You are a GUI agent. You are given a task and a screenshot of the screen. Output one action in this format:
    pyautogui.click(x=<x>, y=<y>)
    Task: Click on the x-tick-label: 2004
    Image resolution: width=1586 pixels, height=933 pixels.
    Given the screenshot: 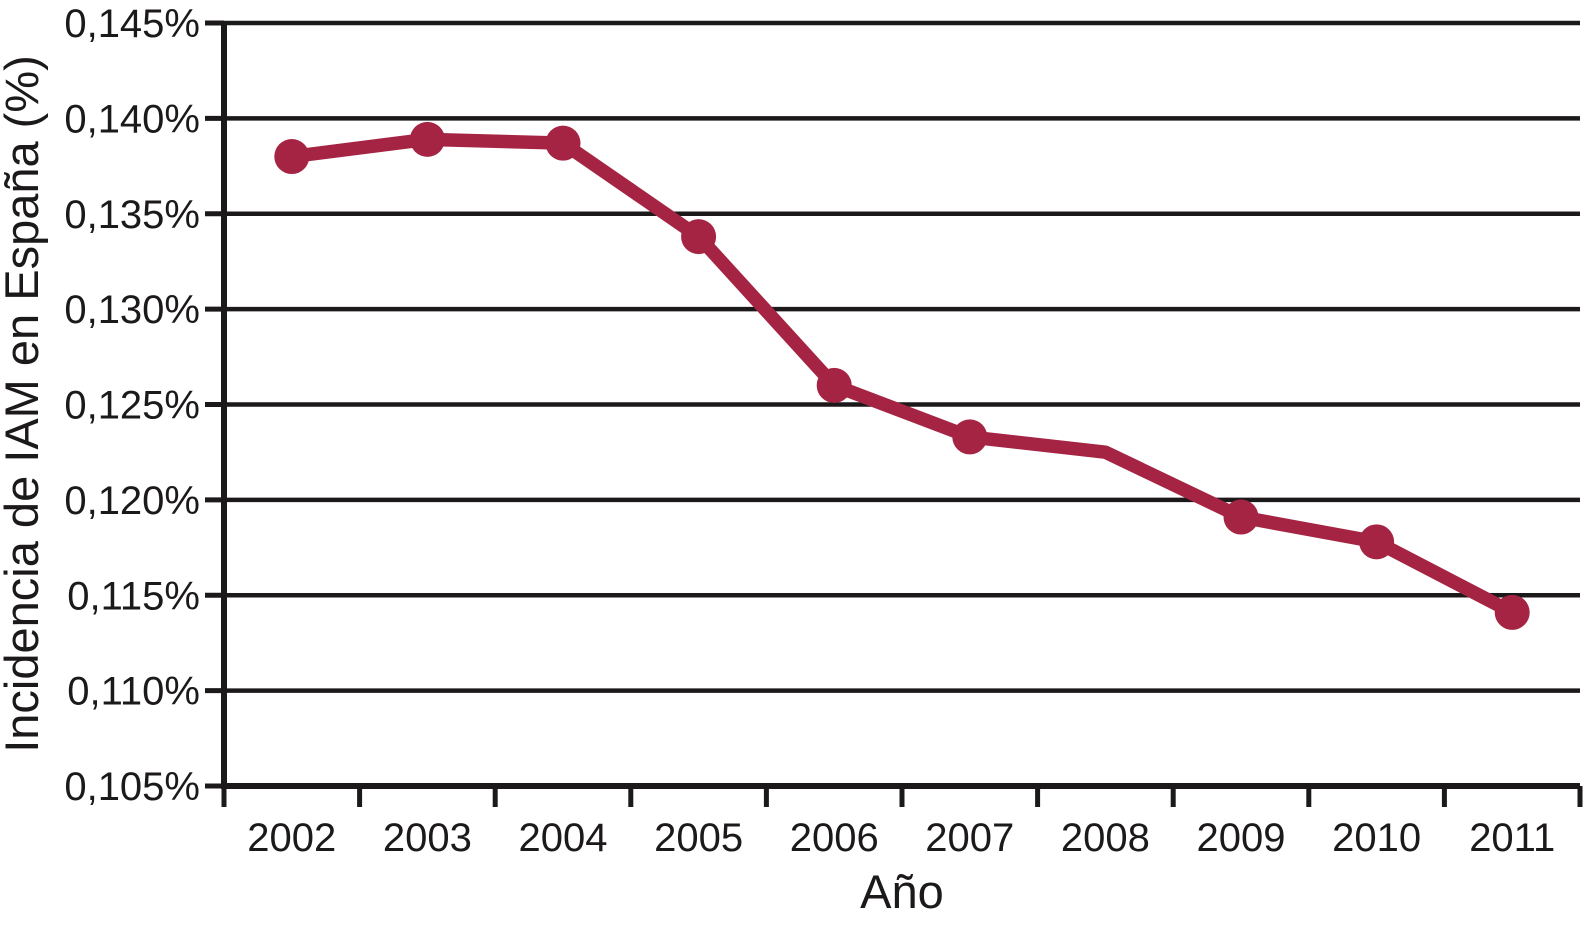 What is the action you would take?
    pyautogui.click(x=563, y=838)
    